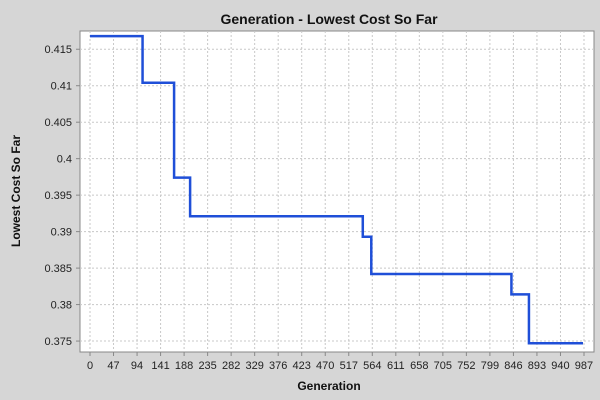 The image size is (600, 400). What do you see at coordinates (61, 233) in the screenshot?
I see `y-tick-label: 0.39` at bounding box center [61, 233].